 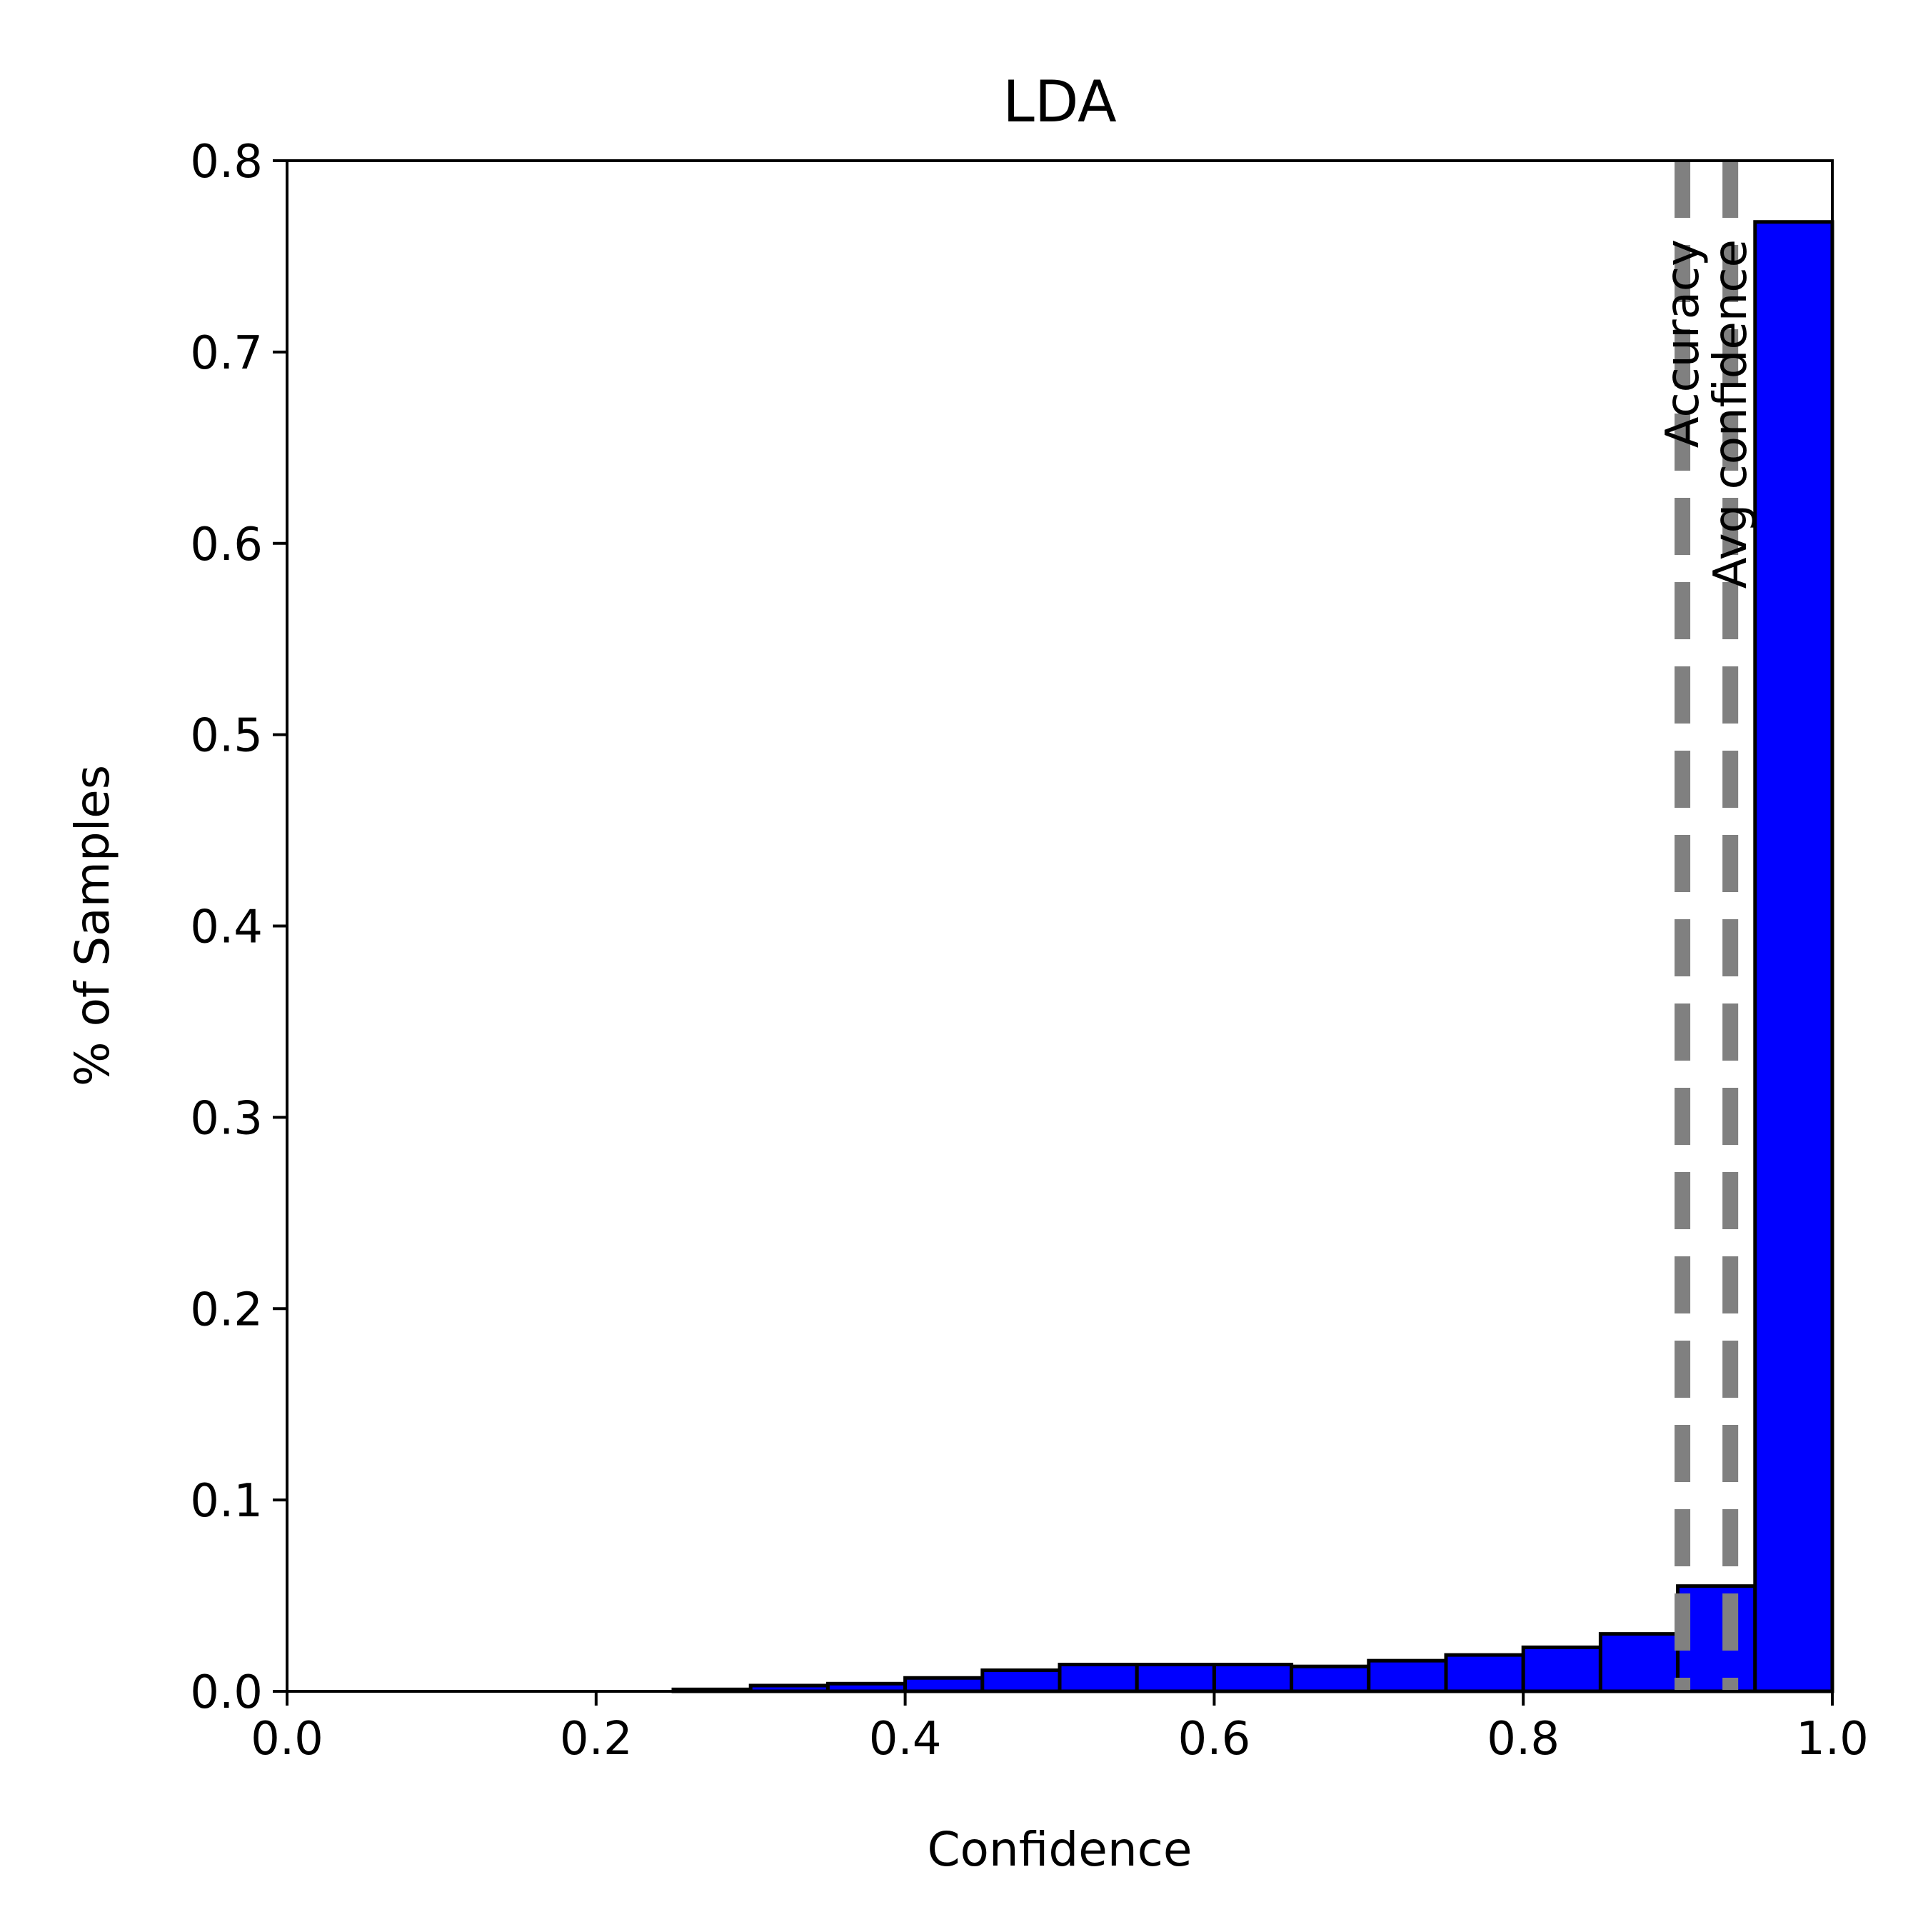 What do you see at coordinates (905, 1739) in the screenshot?
I see `x-tick-label-2: 0.4` at bounding box center [905, 1739].